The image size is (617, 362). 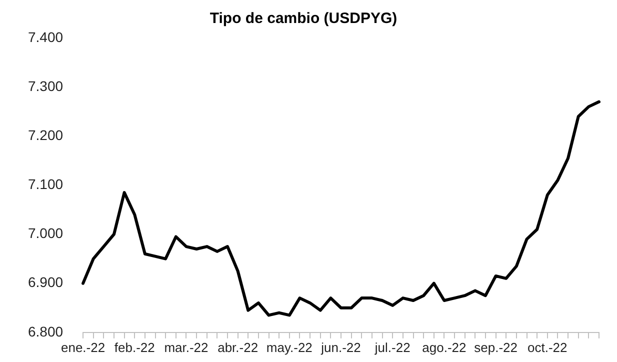 I want to click on y-tick-label: 7.300, so click(x=46, y=86).